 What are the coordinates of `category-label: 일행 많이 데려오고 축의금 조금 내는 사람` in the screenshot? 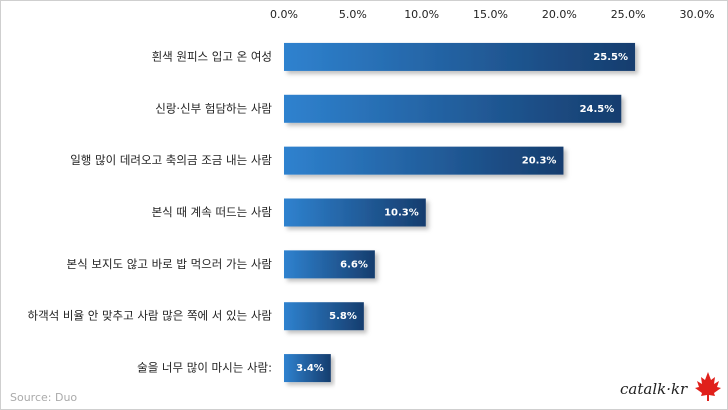 It's located at (171, 160).